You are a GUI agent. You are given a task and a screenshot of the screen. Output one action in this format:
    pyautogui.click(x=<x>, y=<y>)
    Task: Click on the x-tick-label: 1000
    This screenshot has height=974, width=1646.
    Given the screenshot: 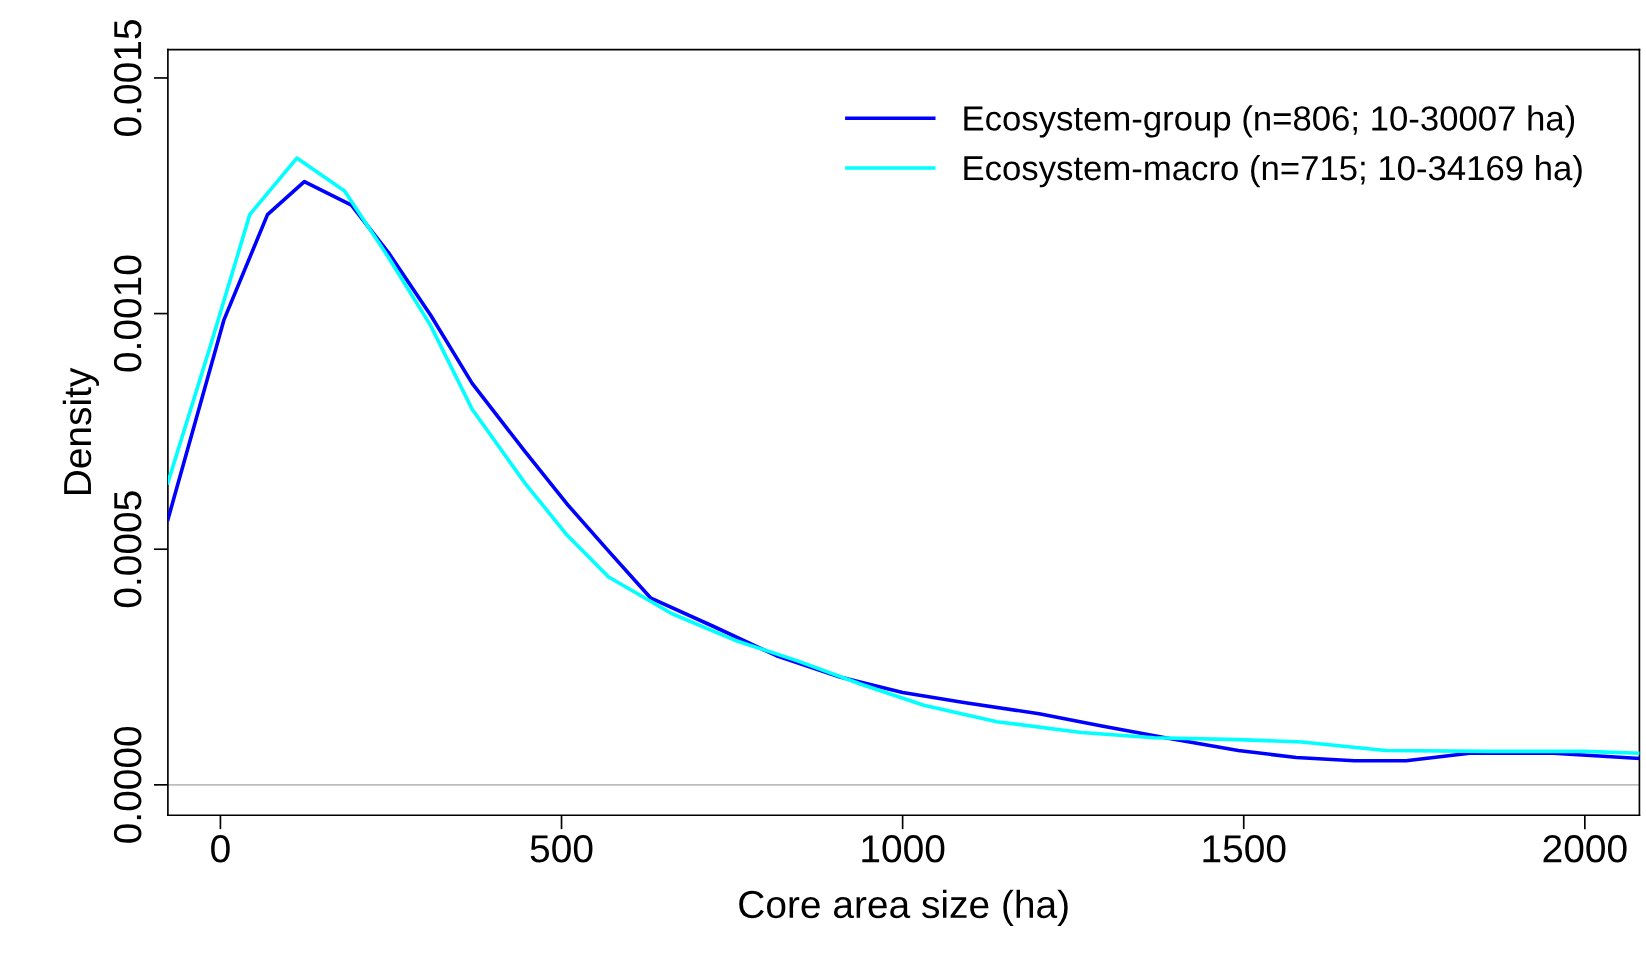 What is the action you would take?
    pyautogui.click(x=903, y=849)
    